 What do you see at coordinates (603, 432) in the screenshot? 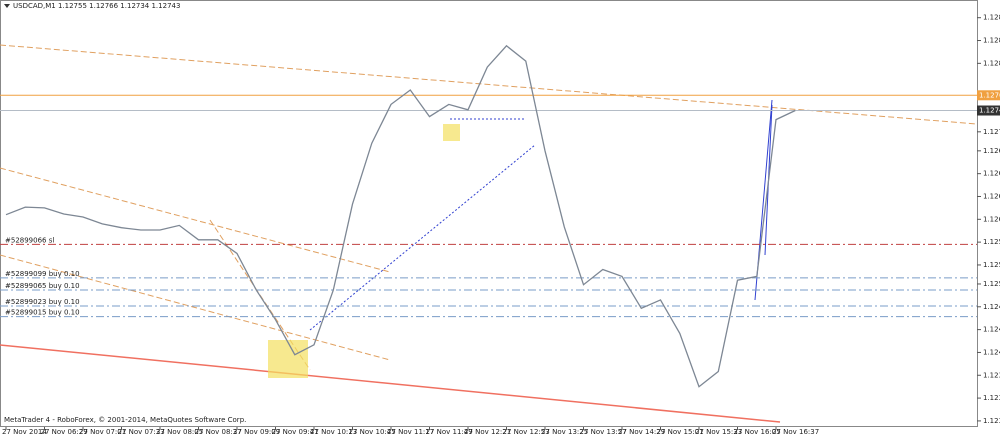
I see `x-tick-label: 27 Nov 13:57` at bounding box center [603, 432].